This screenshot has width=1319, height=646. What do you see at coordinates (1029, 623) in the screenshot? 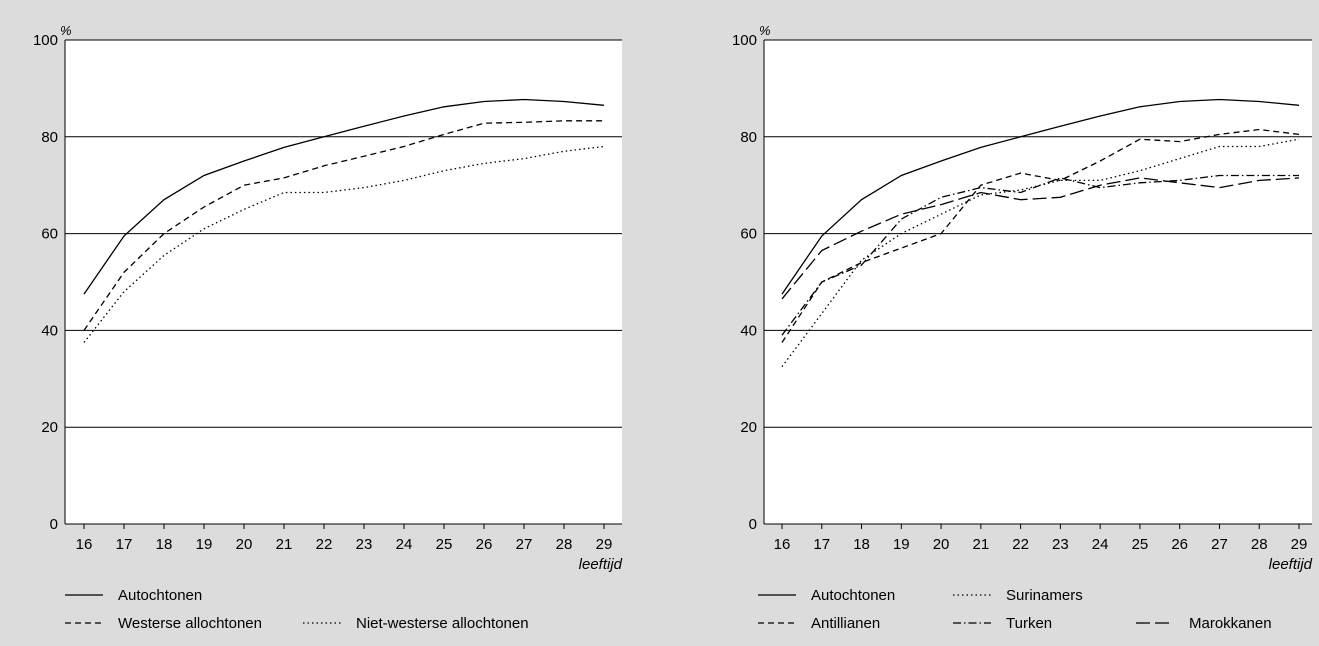
I see `legend-label-turken: Turken` at bounding box center [1029, 623].